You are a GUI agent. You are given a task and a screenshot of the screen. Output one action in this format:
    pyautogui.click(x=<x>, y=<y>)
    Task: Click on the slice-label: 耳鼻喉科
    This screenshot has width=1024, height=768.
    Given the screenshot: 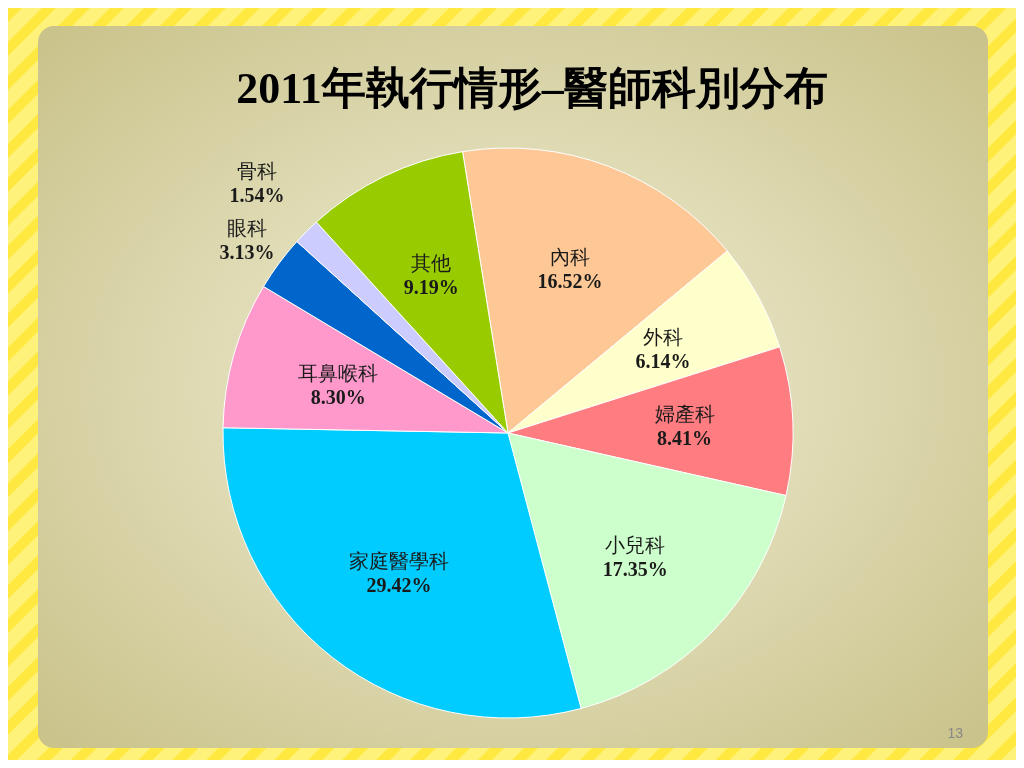 What is the action you would take?
    pyautogui.click(x=338, y=373)
    